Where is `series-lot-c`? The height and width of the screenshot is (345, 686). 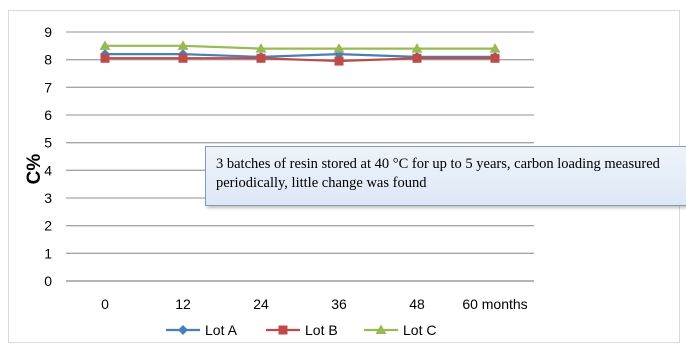 series-lot-c is located at coordinates (300, 46).